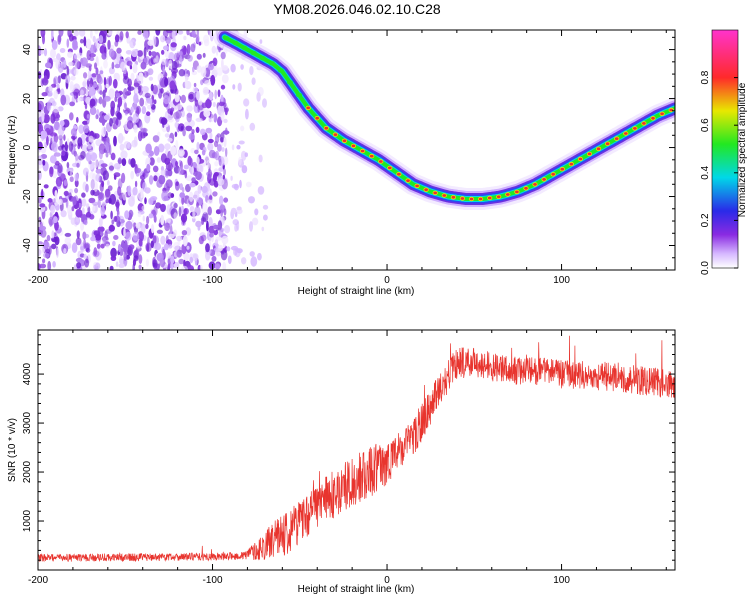 This screenshot has width=750, height=600. I want to click on y-tick-label: 0, so click(27, 147).